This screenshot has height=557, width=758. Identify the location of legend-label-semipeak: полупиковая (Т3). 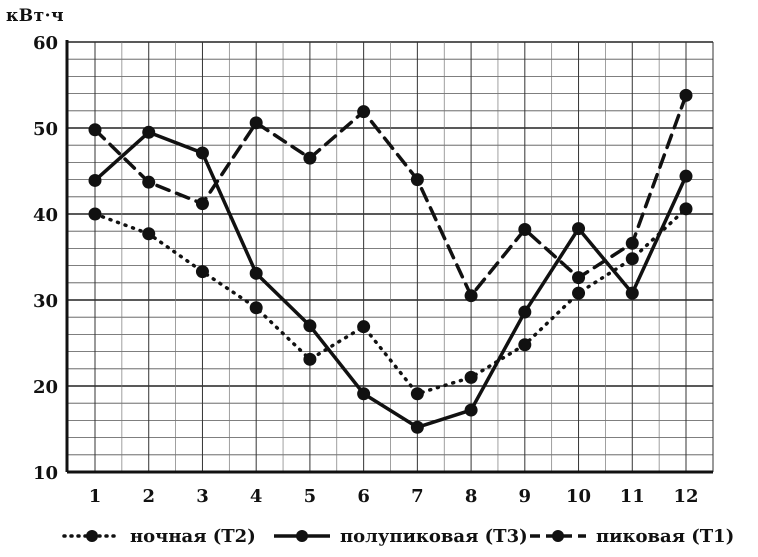
(434, 536).